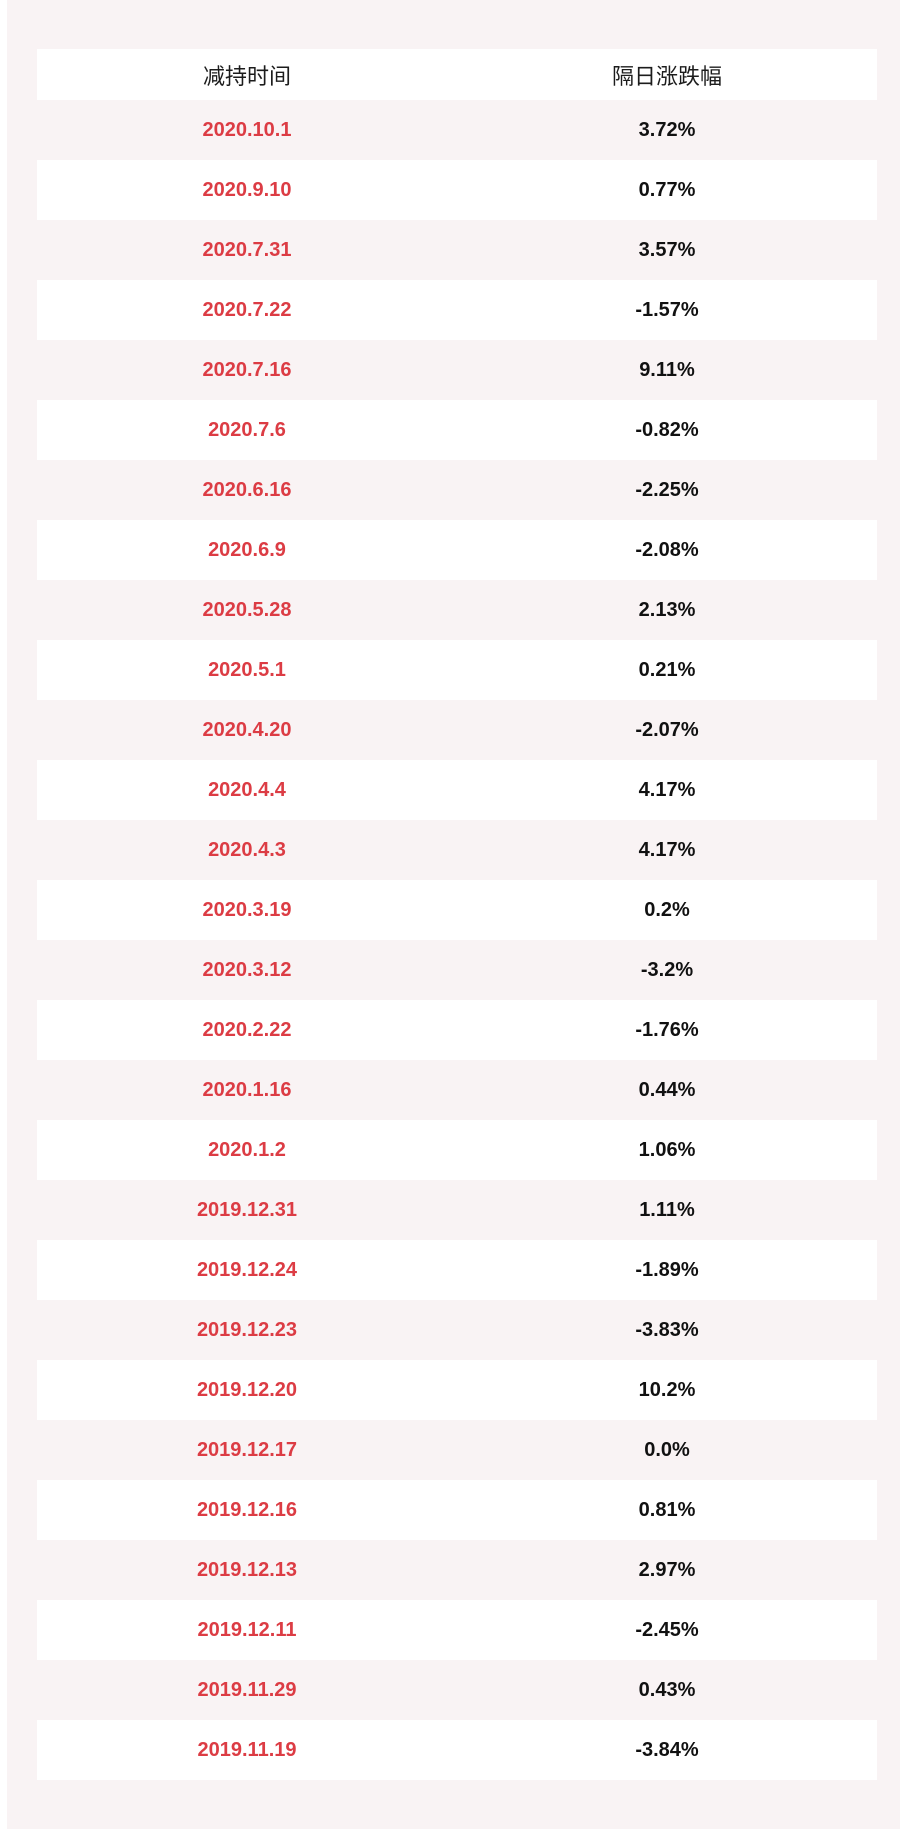 The height and width of the screenshot is (1832, 900). I want to click on reduction-date-cell: 2019.12.11, so click(247, 1629).